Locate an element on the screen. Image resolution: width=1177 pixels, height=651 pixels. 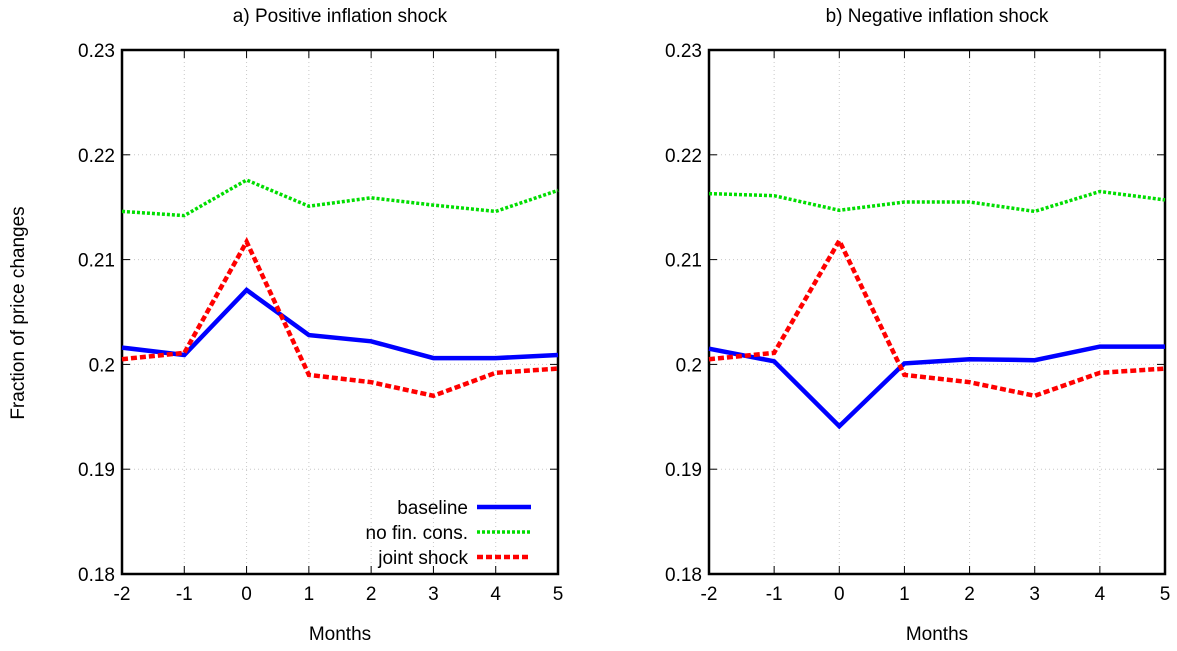
legend-label: no fin. cons. is located at coordinates (417, 533).